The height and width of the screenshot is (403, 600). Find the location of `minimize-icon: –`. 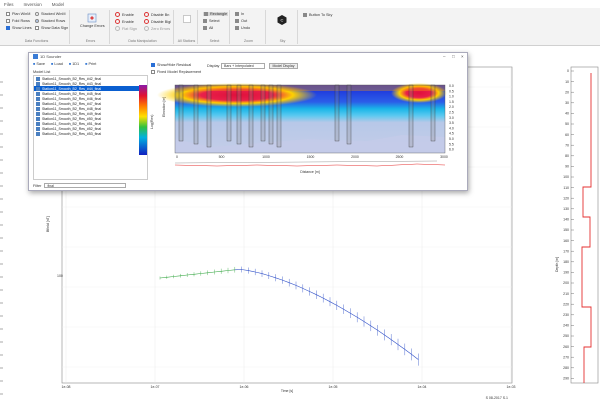

minimize-icon: – is located at coordinates (444, 56).